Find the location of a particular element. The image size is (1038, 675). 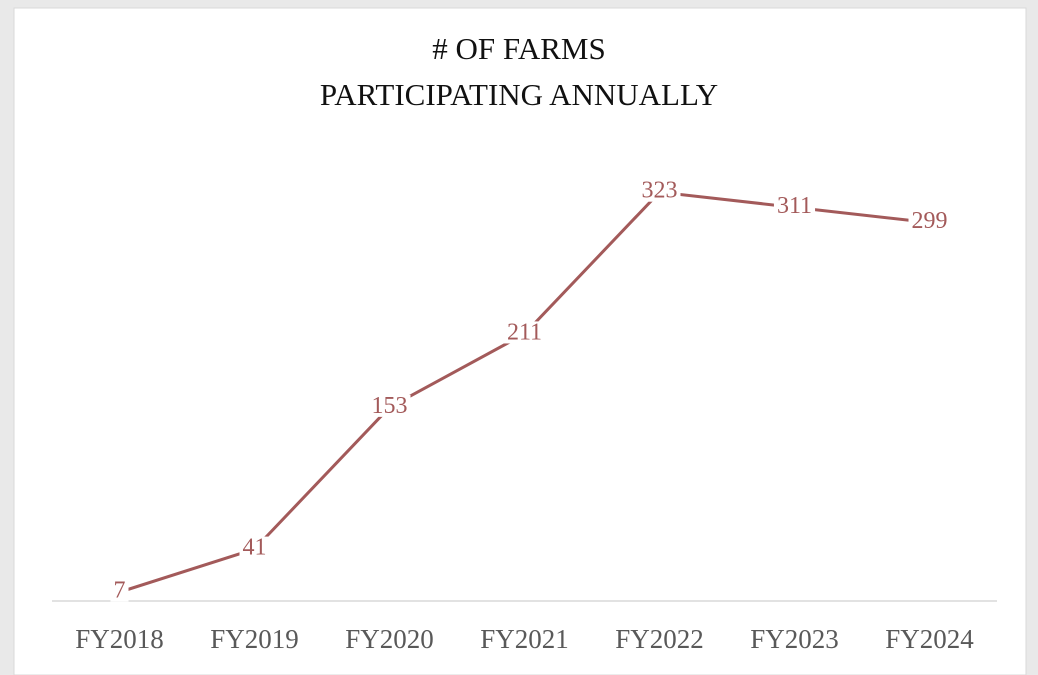

x-tick-label: FY2018 is located at coordinates (119, 639).